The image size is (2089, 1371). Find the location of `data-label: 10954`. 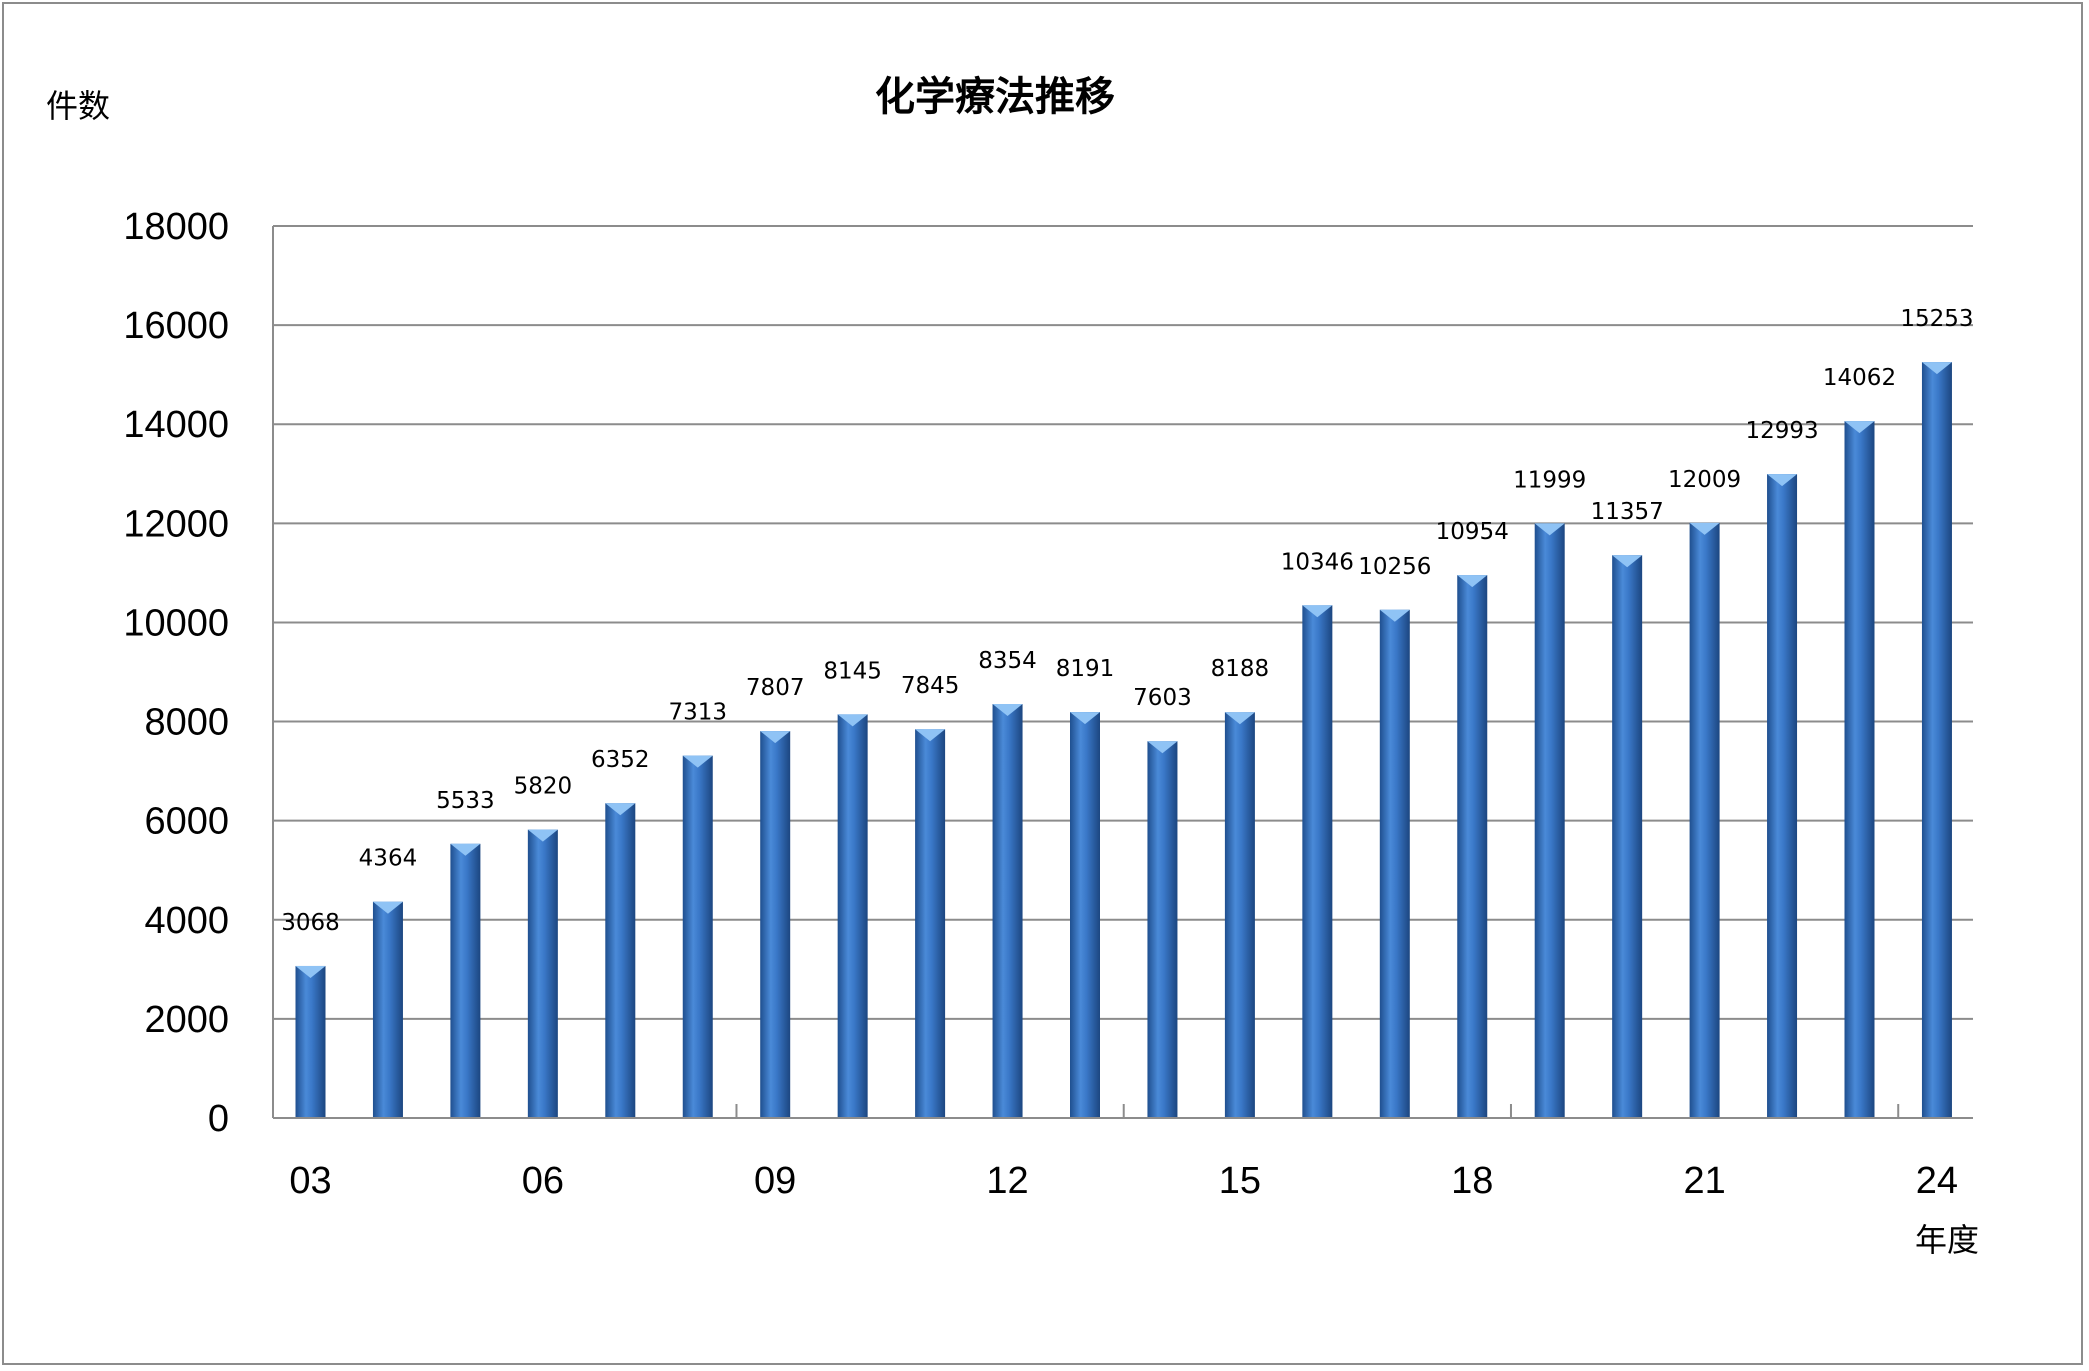

data-label: 10954 is located at coordinates (1472, 532).